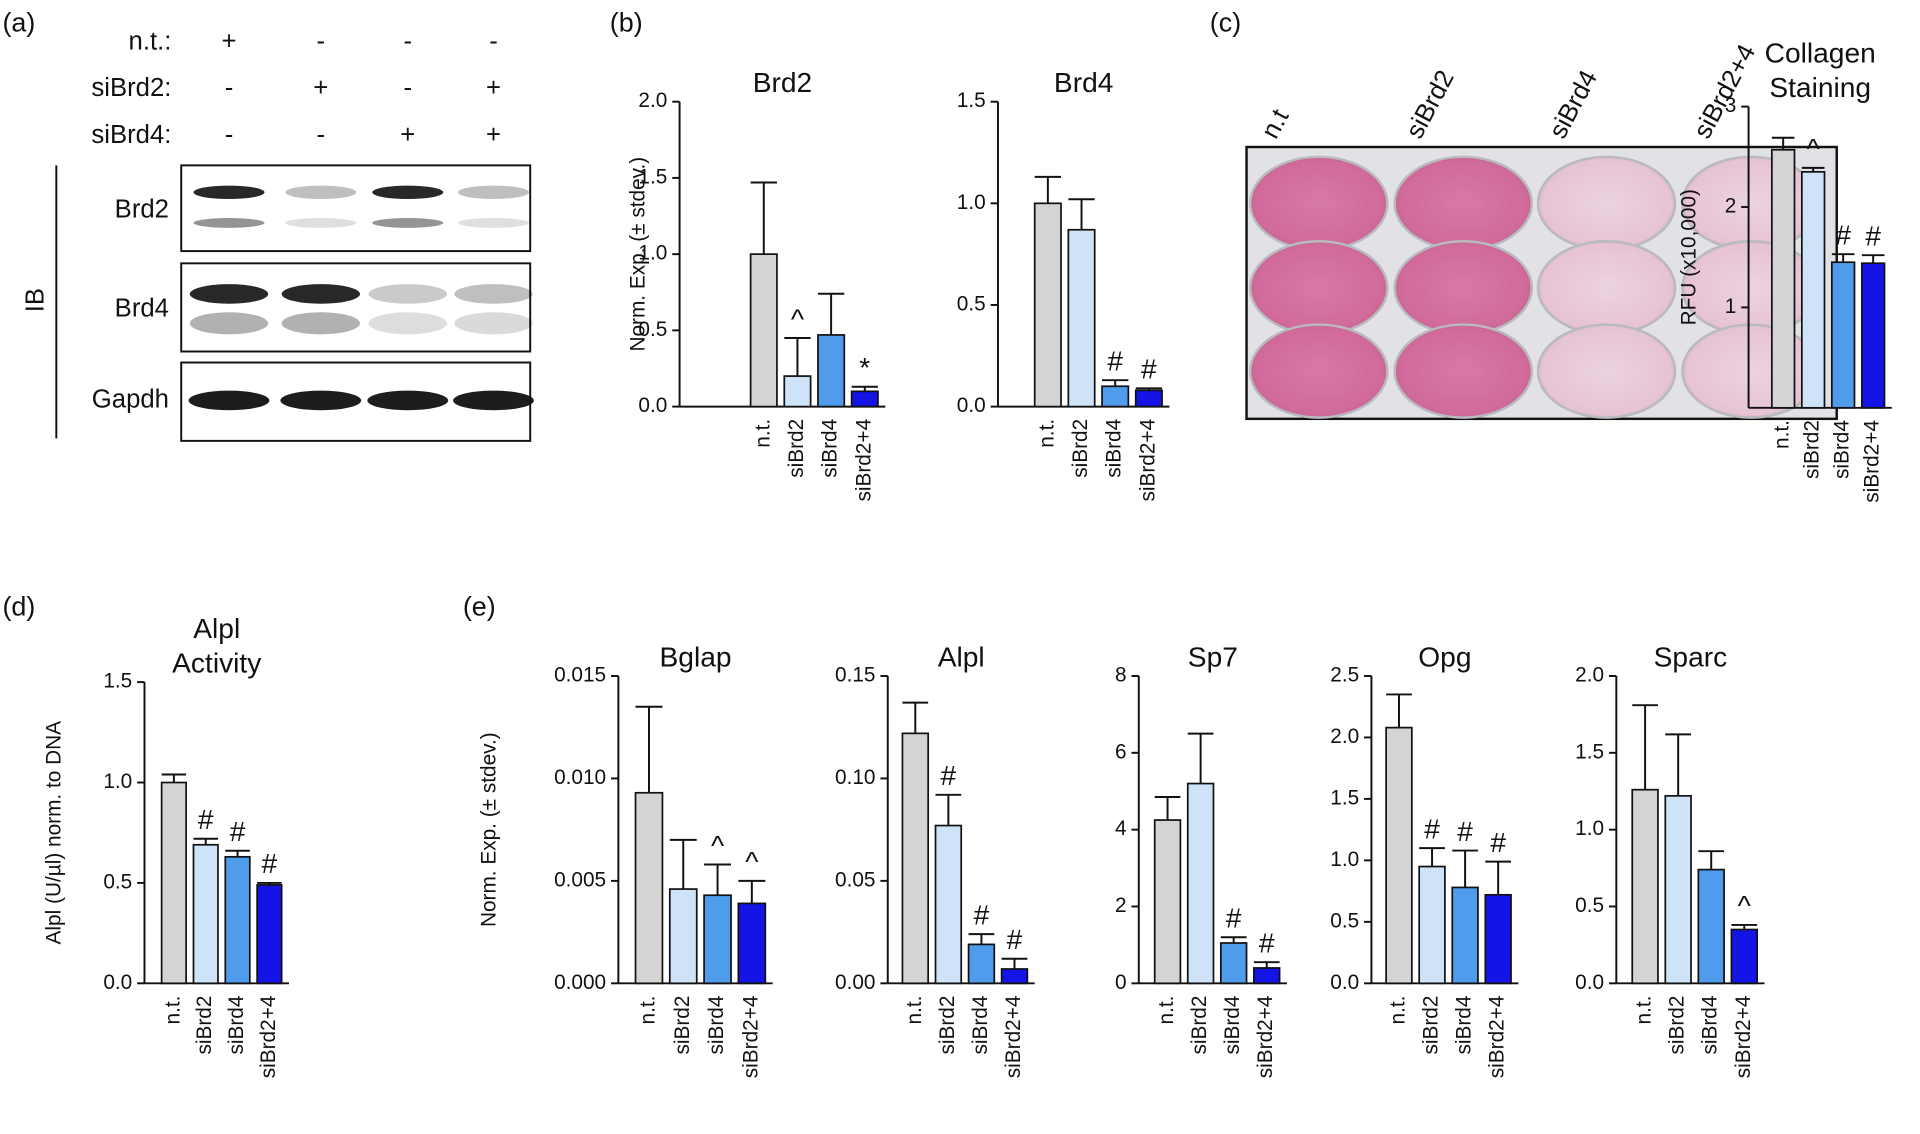  What do you see at coordinates (36, 300) in the screenshot?
I see `ib-label: IB` at bounding box center [36, 300].